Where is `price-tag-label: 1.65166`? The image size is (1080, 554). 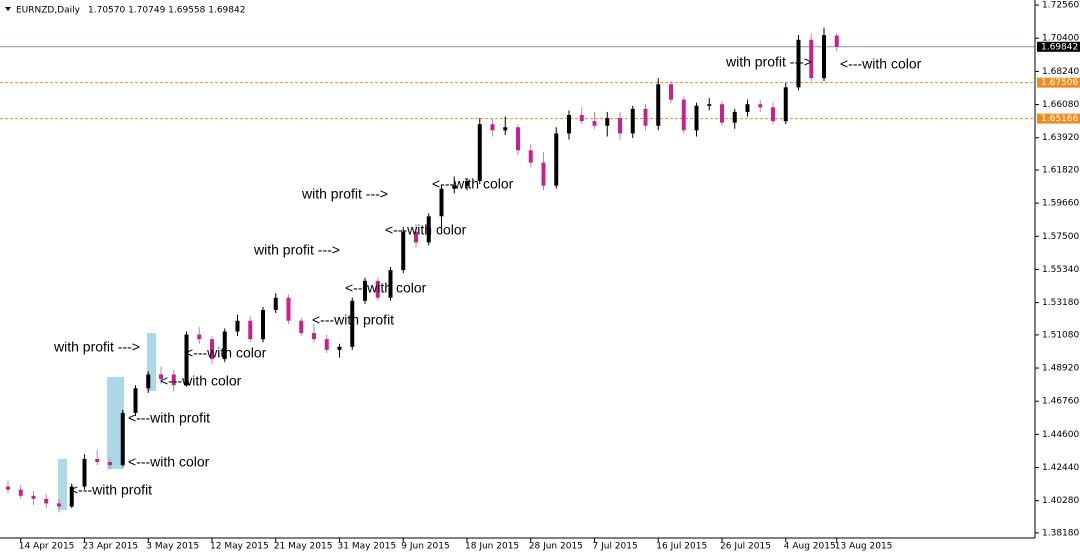
price-tag-label: 1.65166 is located at coordinates (1059, 119).